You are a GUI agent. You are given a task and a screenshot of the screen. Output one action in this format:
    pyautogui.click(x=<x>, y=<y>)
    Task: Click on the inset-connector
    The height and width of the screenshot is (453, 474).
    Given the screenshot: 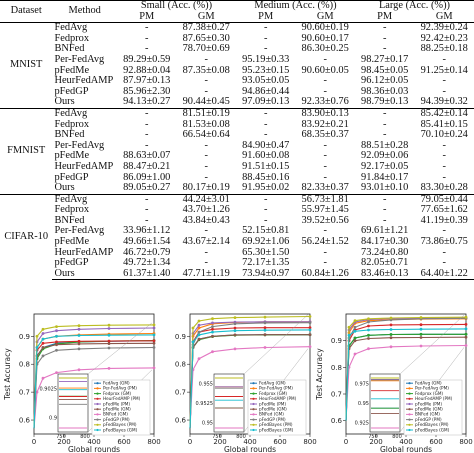 What is the action you would take?
    pyautogui.click(x=432, y=345)
    